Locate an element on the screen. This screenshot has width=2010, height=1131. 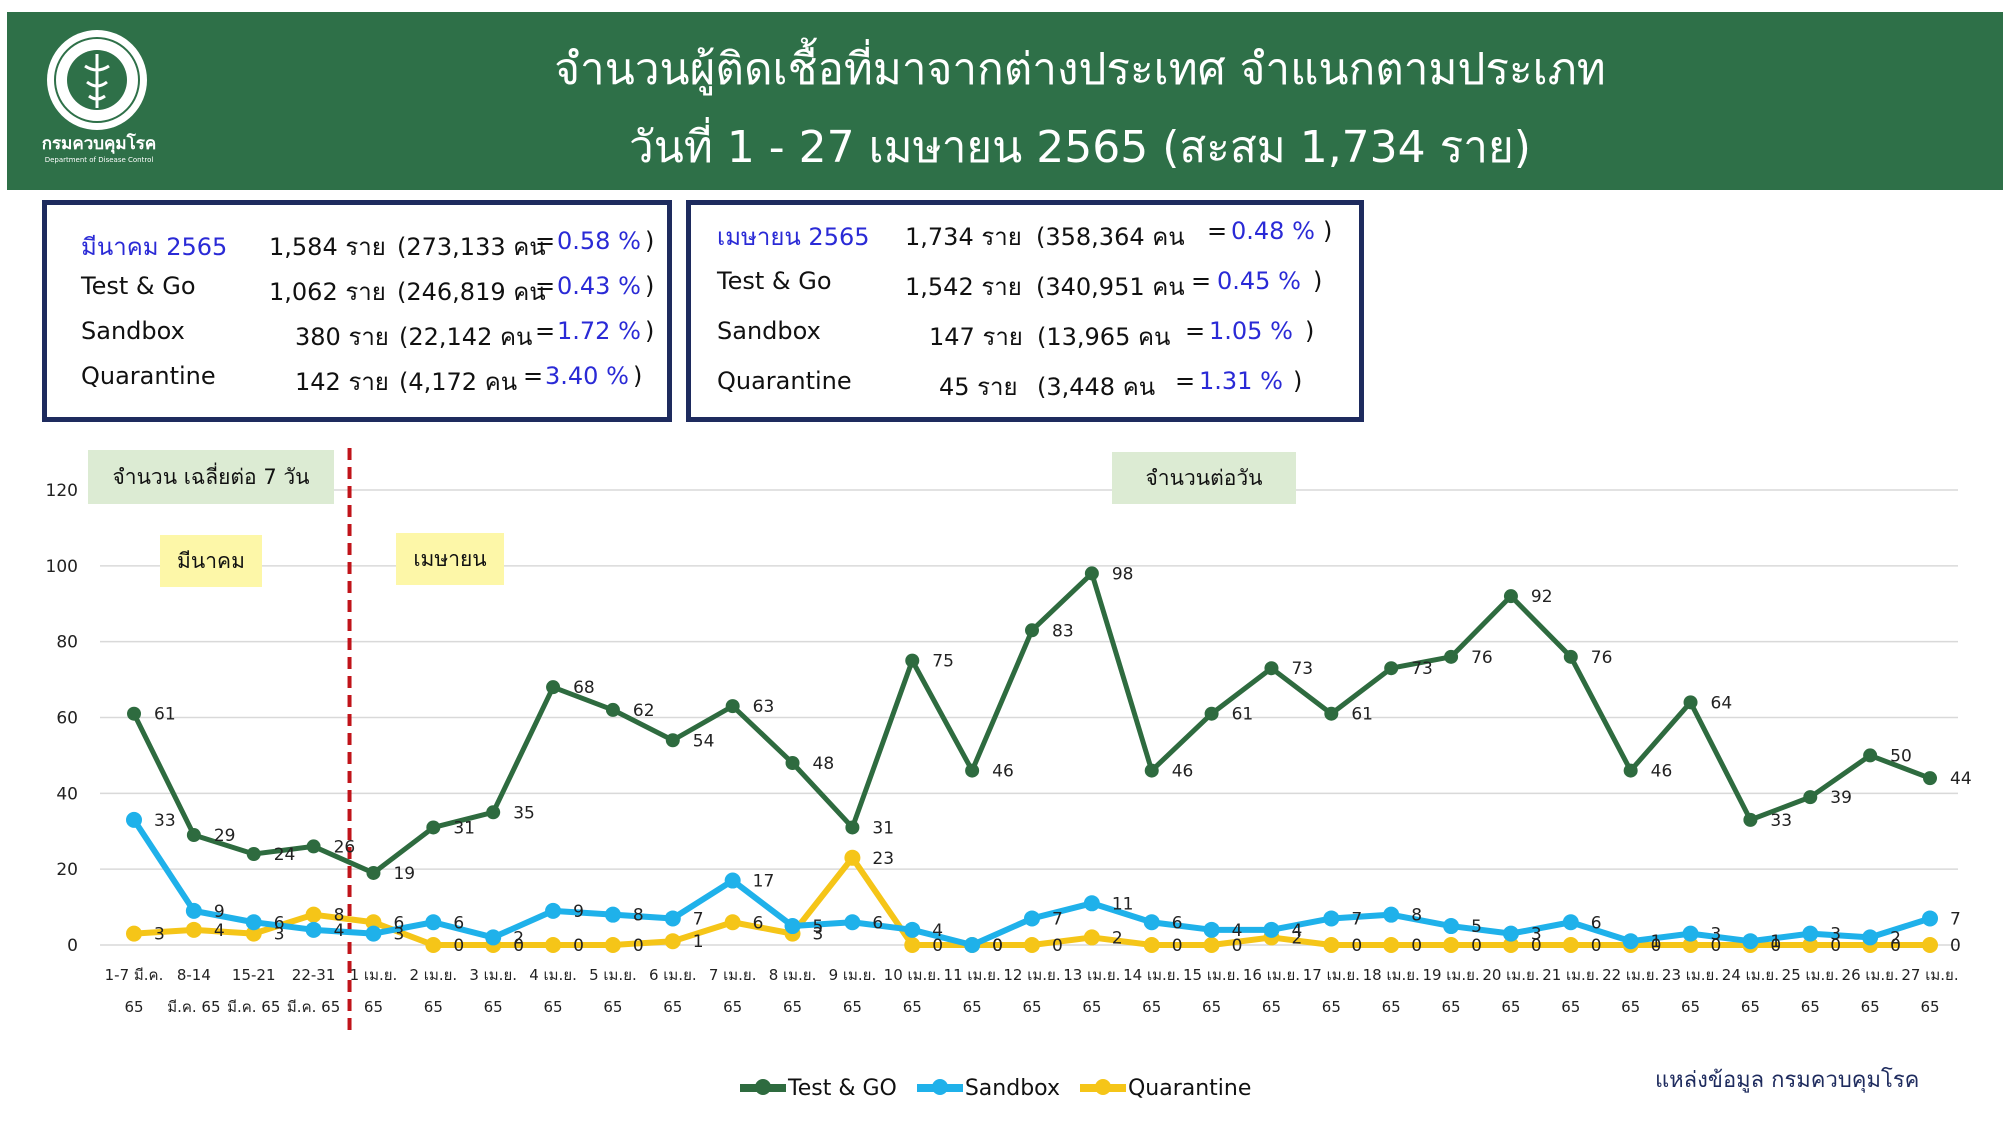
data-label: 29 is located at coordinates (225, 836).